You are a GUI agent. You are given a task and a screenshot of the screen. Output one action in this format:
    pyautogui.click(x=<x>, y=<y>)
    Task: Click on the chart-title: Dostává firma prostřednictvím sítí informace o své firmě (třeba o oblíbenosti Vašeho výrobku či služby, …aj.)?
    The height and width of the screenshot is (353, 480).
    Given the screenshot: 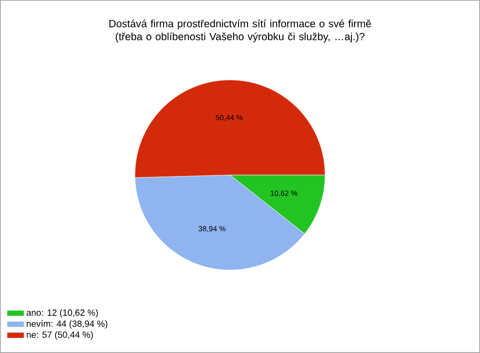 What is the action you would take?
    pyautogui.click(x=240, y=31)
    